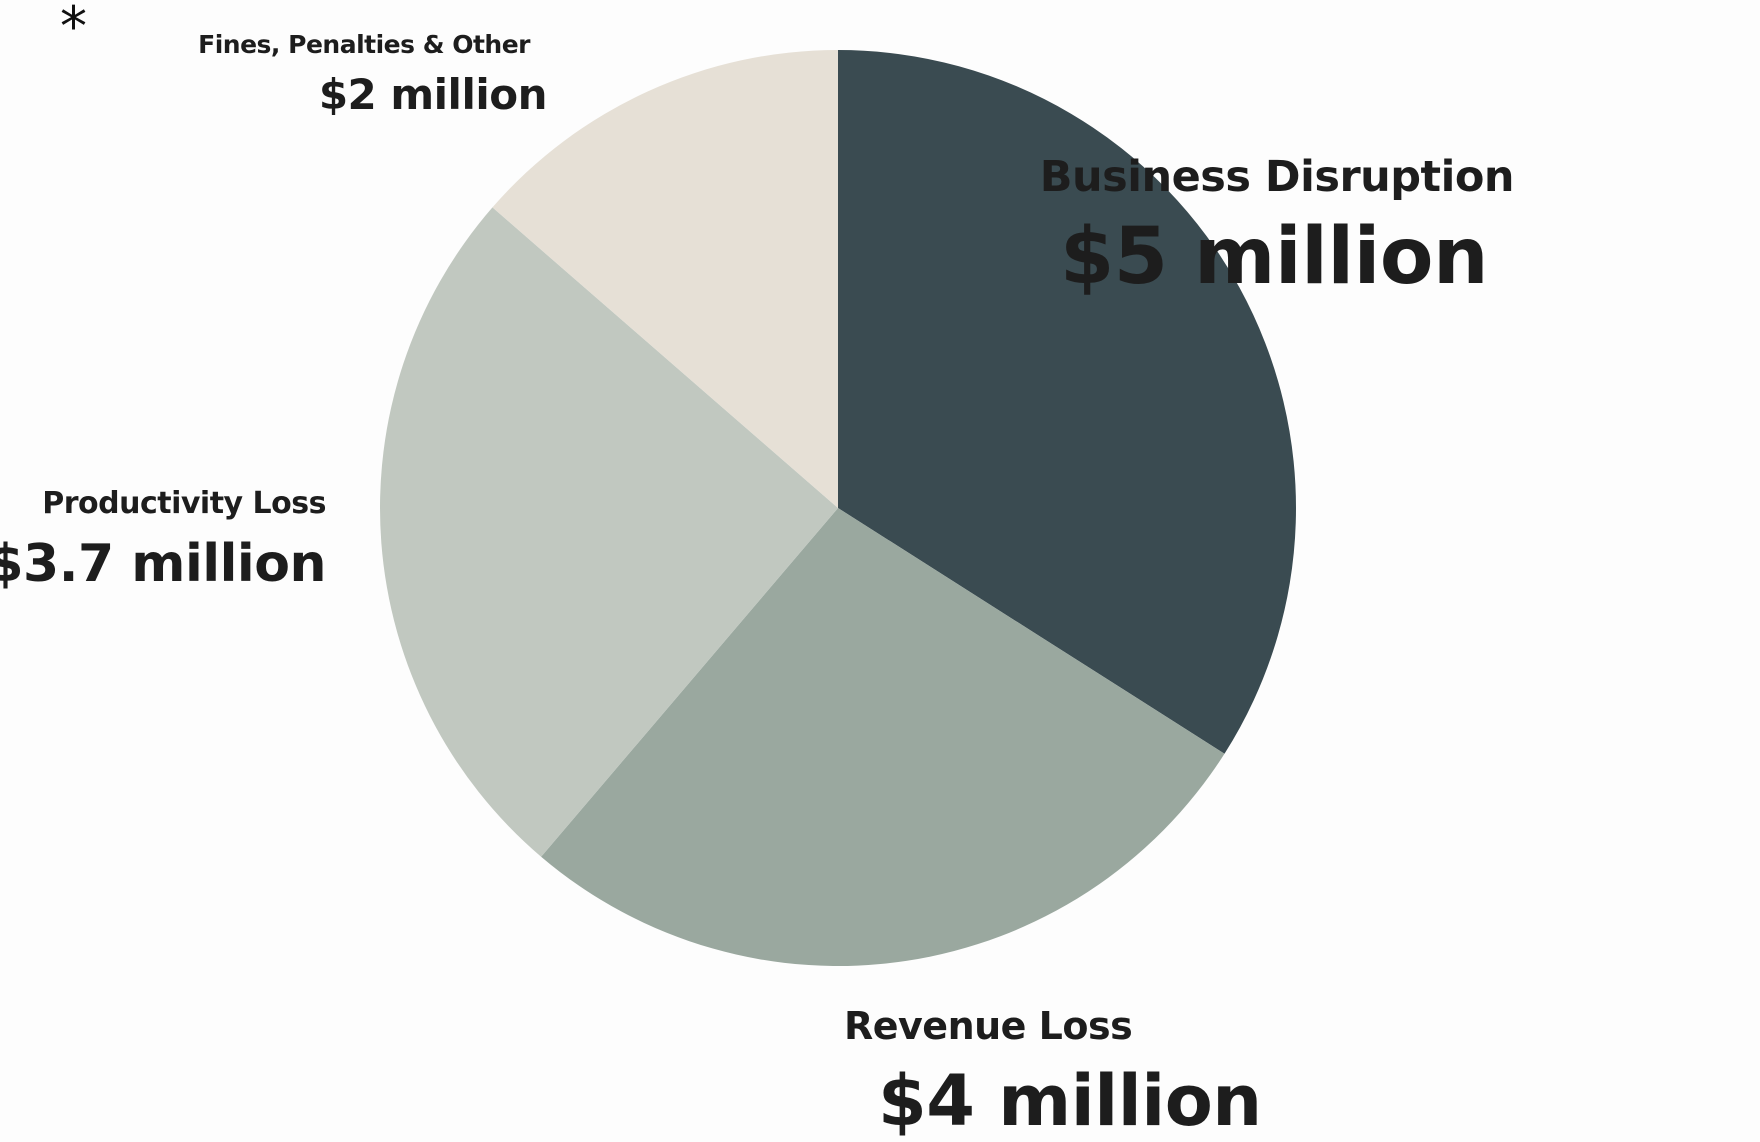 The width and height of the screenshot is (1760, 1142). Describe the element at coordinates (988, 1026) in the screenshot. I see `slice-label-revenue-loss: Revenue Loss` at that location.